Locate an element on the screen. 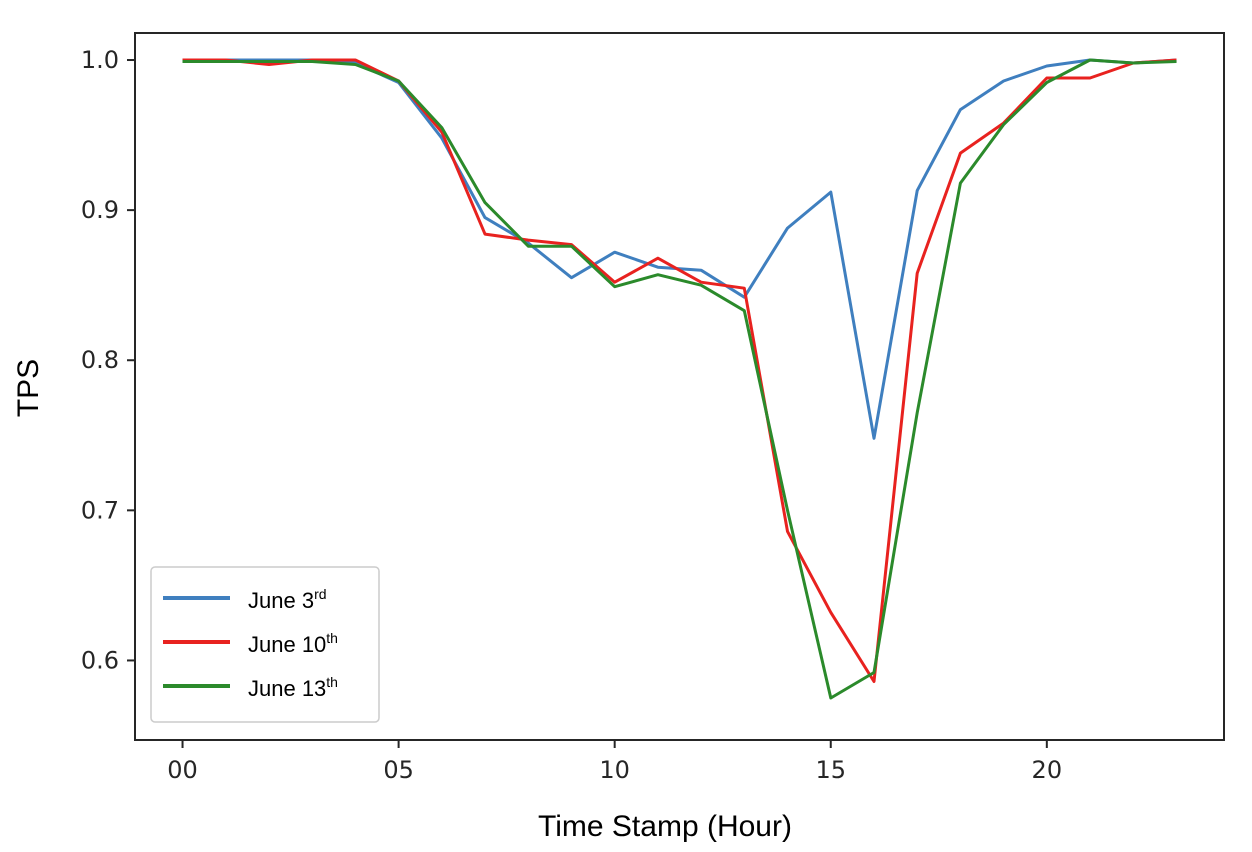 This screenshot has height=852, width=1252. x-tick-label: 05 is located at coordinates (398, 770).